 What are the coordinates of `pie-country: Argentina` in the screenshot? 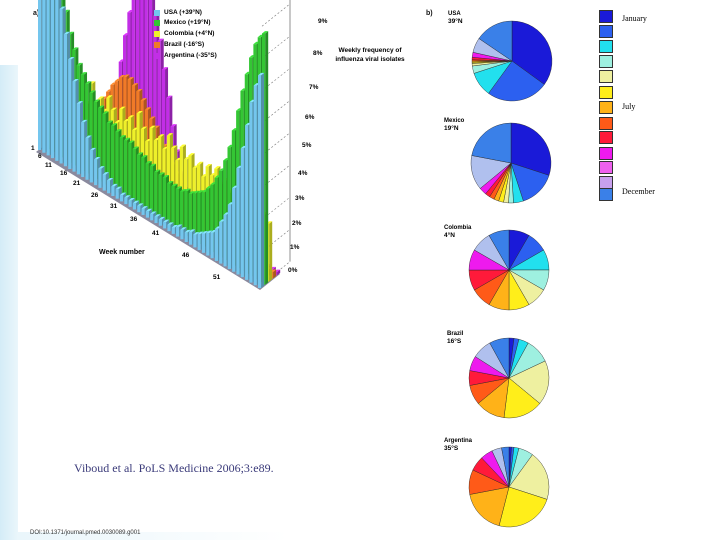 It's located at (458, 441).